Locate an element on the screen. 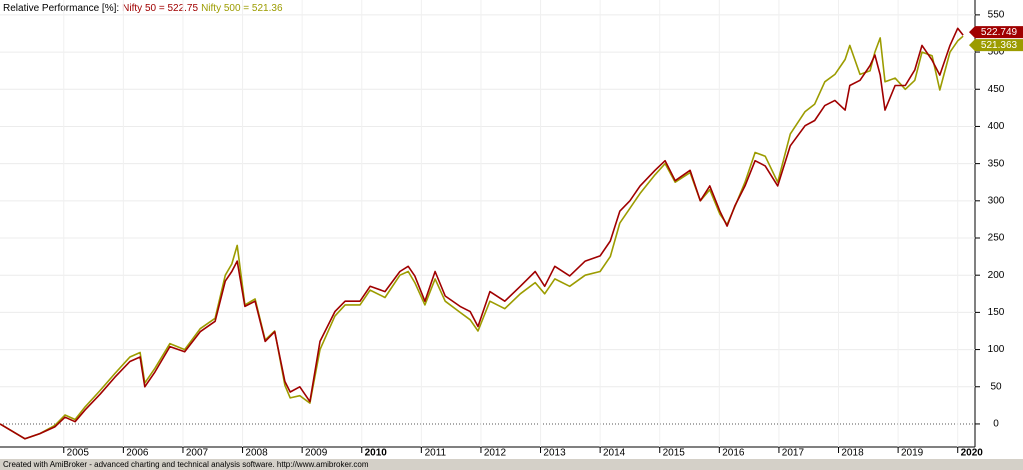 The image size is (1023, 470). last-value-label: 522.749 is located at coordinates (999, 32).